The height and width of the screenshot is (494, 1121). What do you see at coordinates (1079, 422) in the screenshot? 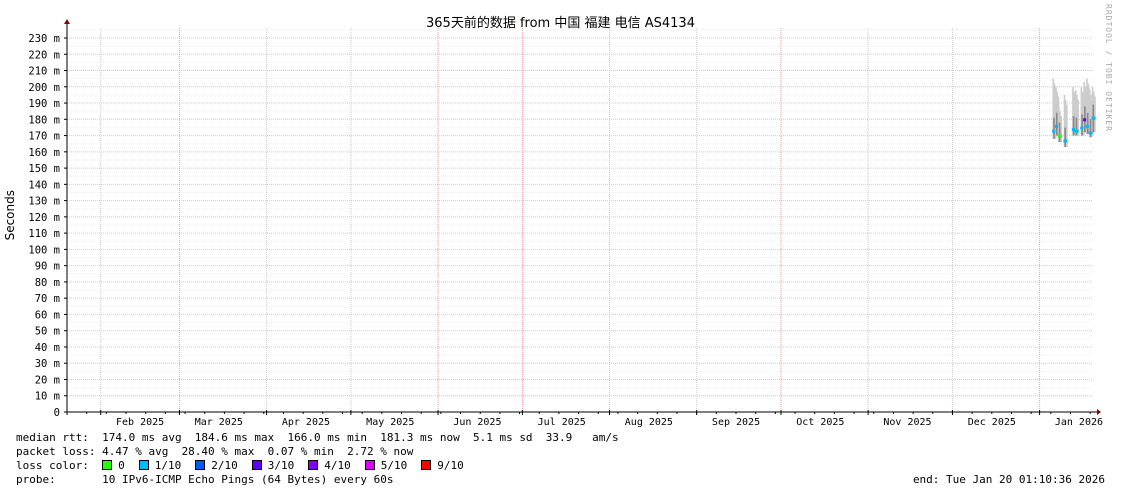
I see `x-tick-label: Jan 2026` at bounding box center [1079, 422].